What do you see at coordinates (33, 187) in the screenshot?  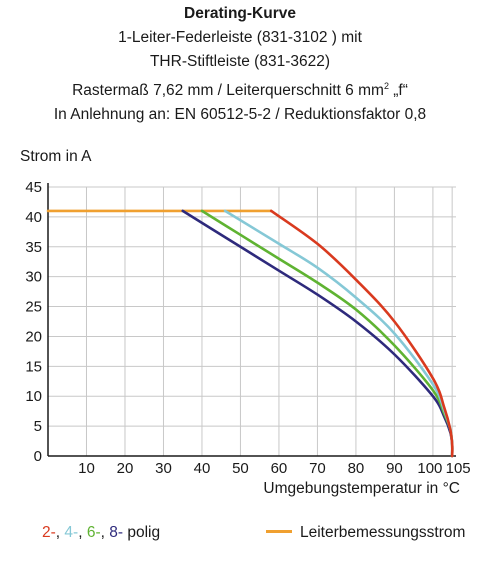 I see `y-tick-label-9: 45` at bounding box center [33, 187].